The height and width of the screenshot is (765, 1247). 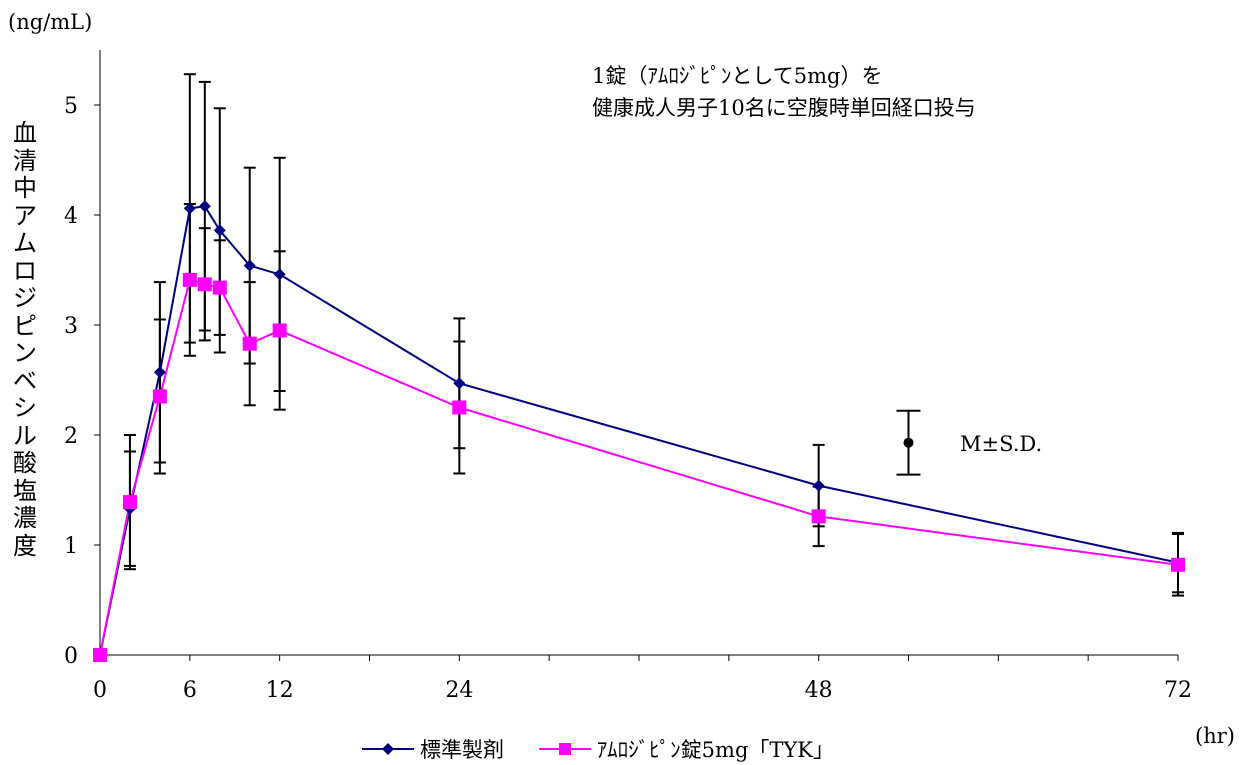 What do you see at coordinates (715, 750) in the screenshot?
I see `legend-label-test: ｱﾑﾛｼﾞﾋﾟﾝ錠5mg「TYK」` at bounding box center [715, 750].